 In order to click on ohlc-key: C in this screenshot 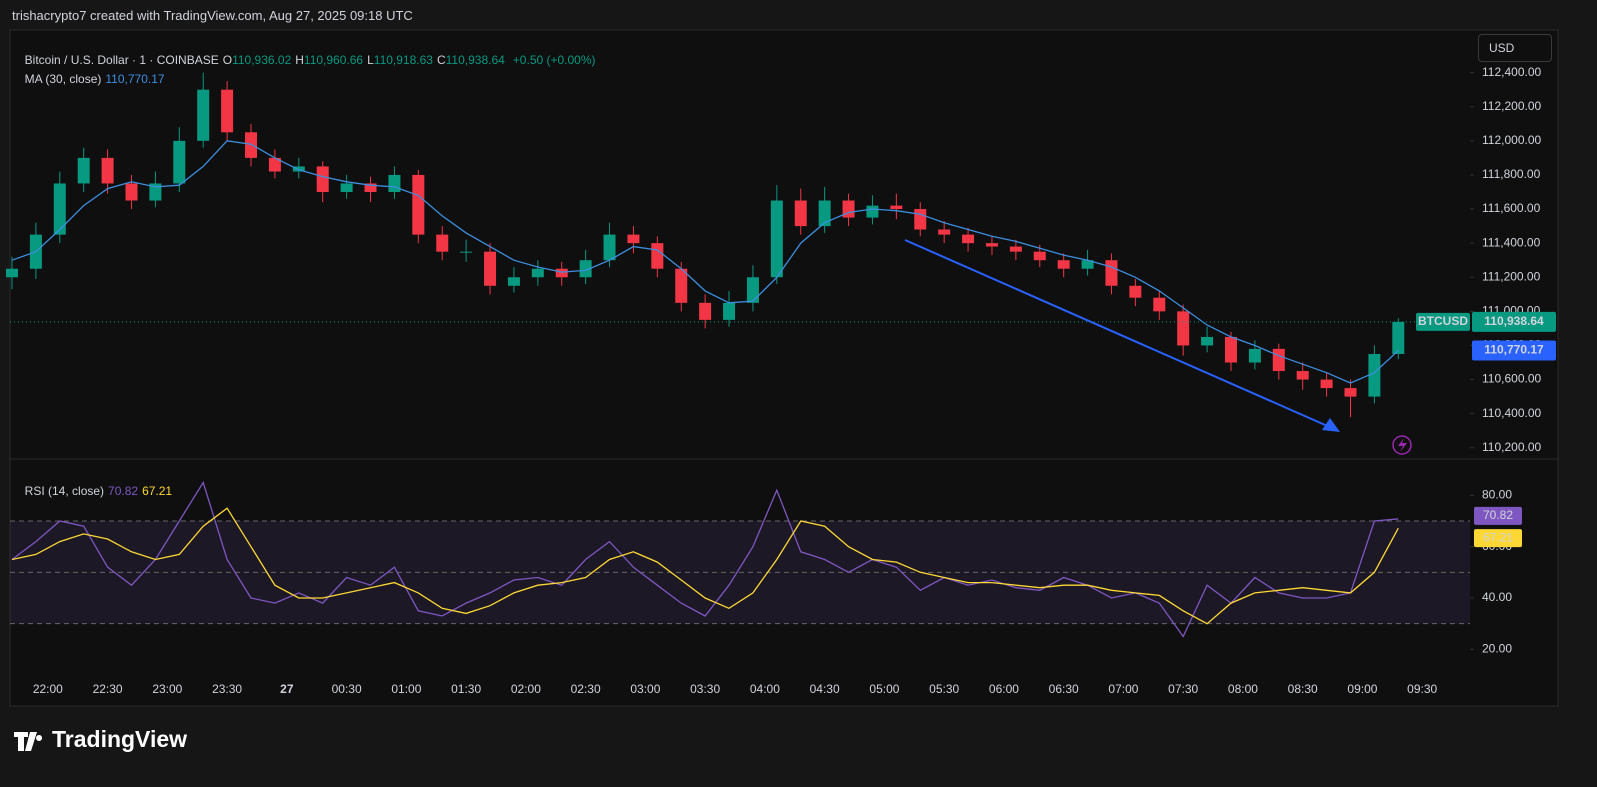, I will do `click(441, 60)`.